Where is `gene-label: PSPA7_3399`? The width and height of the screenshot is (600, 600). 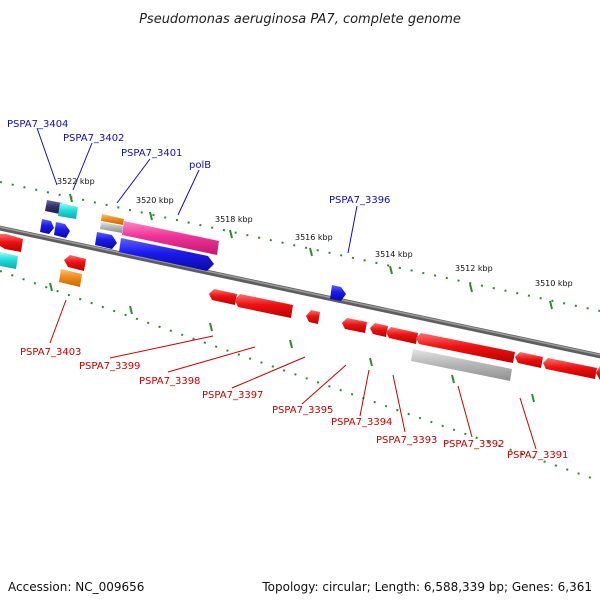 gene-label: PSPA7_3399 is located at coordinates (109, 366).